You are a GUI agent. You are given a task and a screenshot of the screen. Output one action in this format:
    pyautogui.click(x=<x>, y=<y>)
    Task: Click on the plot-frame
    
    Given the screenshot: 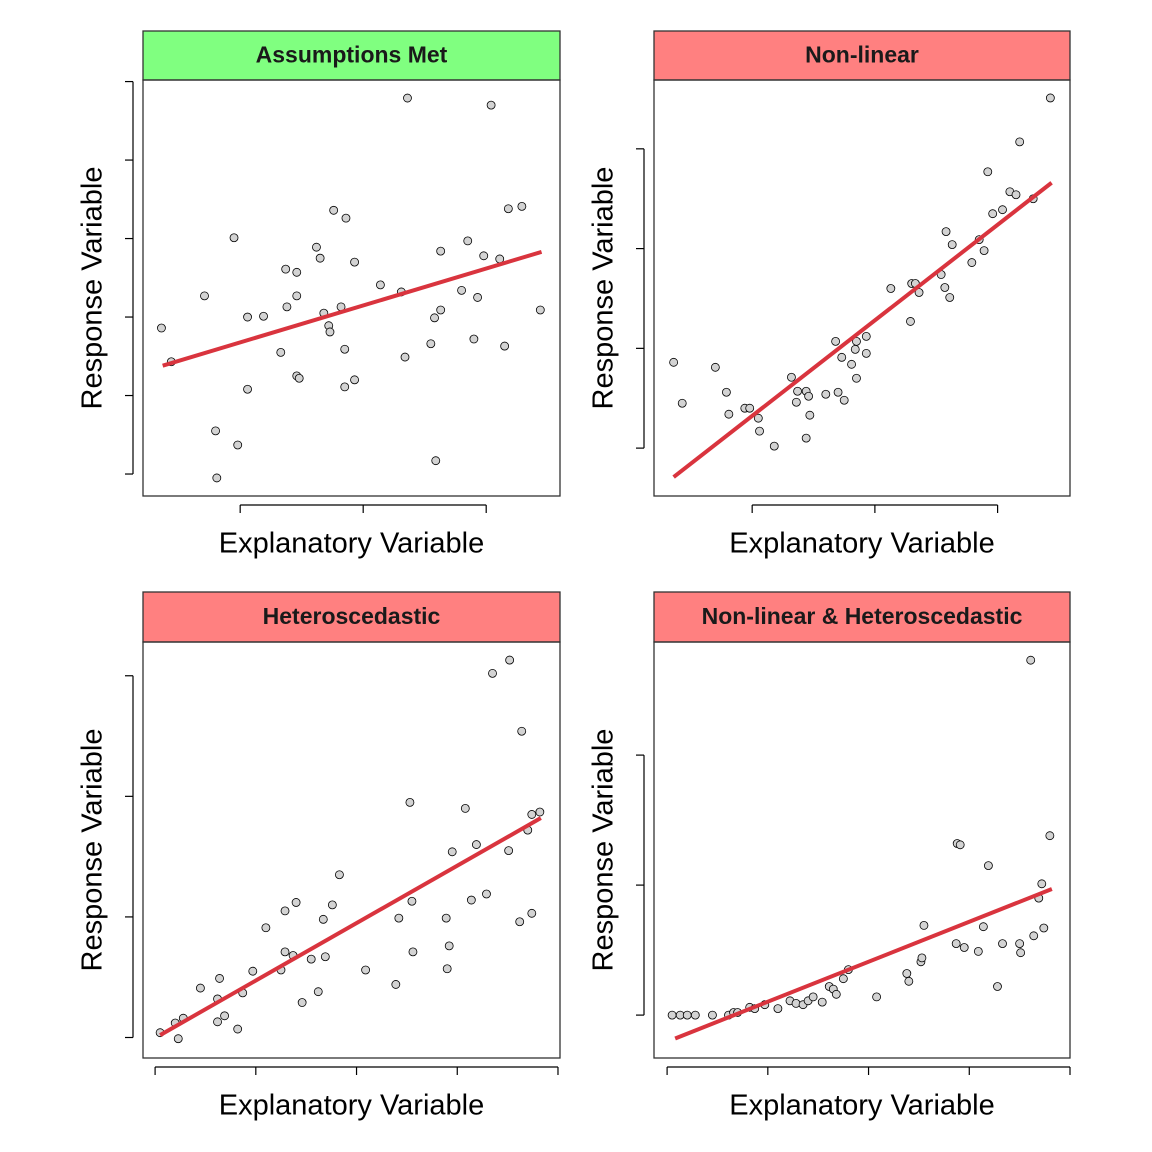 What is the action you would take?
    pyautogui.click(x=862, y=288)
    